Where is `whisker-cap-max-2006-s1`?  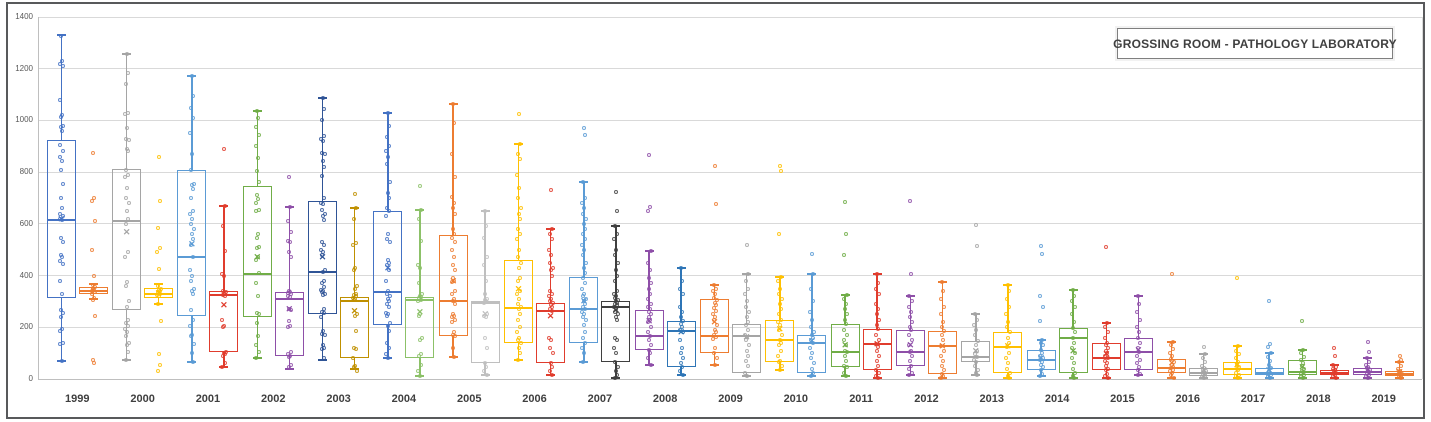
whisker-cap-max-2006-s1 is located at coordinates (519, 143).